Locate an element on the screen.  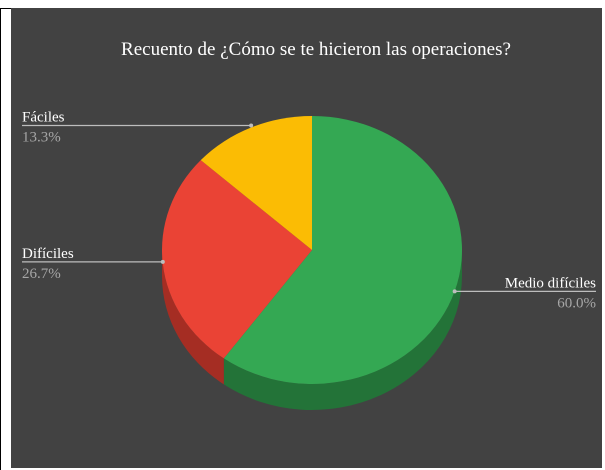
slice-percent-dificiles: 26.7% is located at coordinates (41, 274).